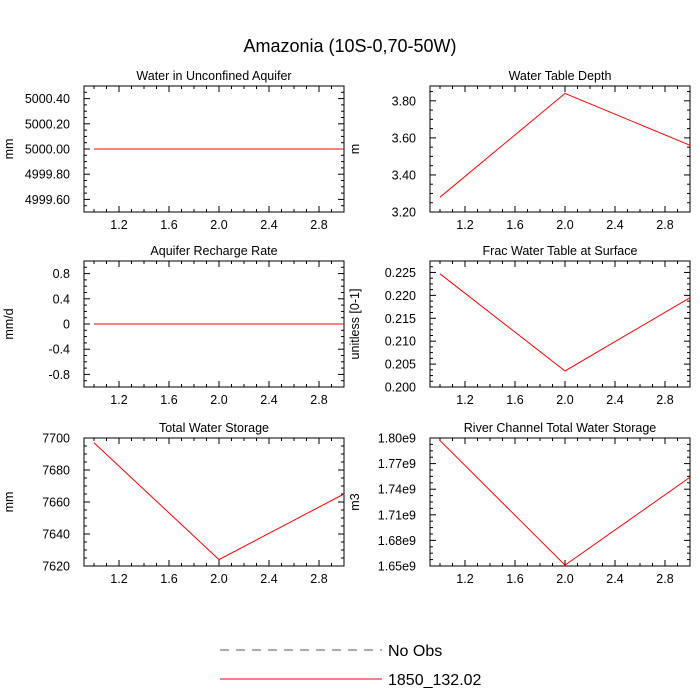 Image resolution: width=700 pixels, height=700 pixels. I want to click on legend: No Obs 1850_132.02, so click(351, 666).